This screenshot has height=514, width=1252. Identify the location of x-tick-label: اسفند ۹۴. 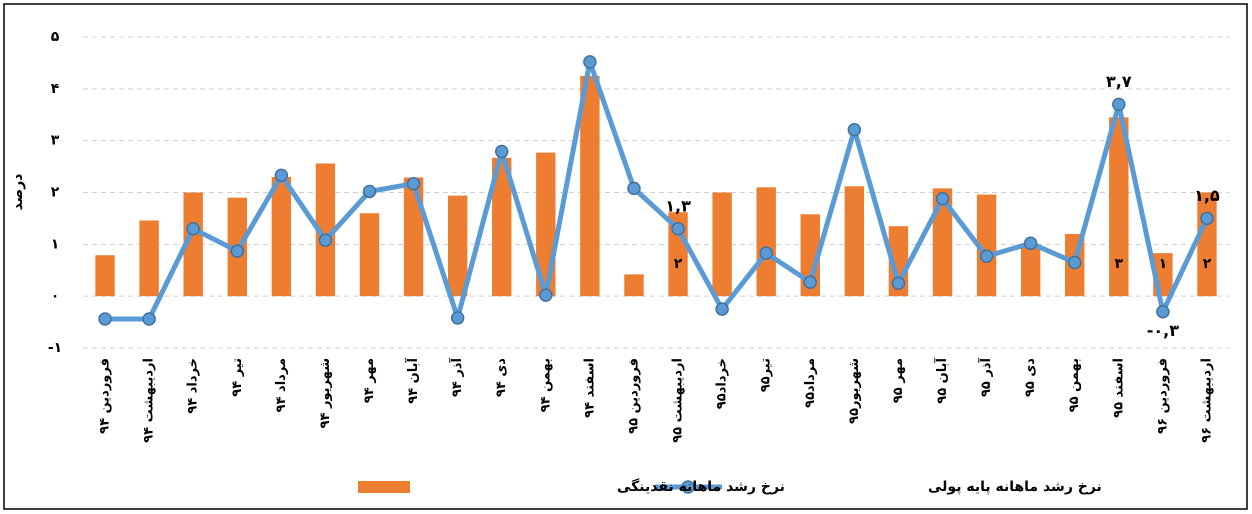
(589, 388).